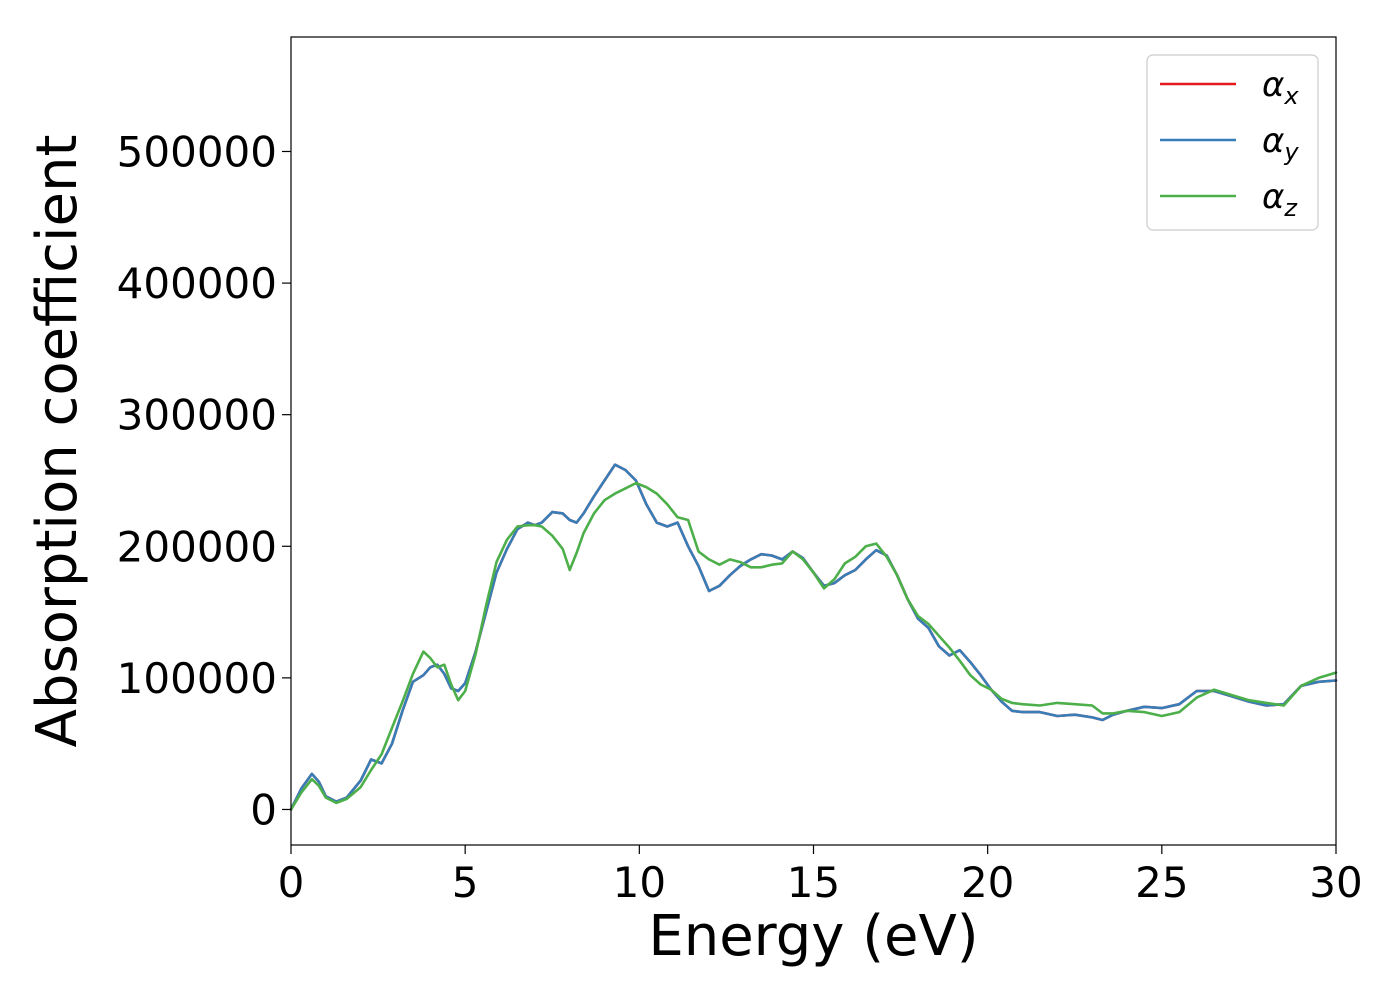  What do you see at coordinates (204, 480) in the screenshot?
I see `y-axis-ticks: 0 100000 200000 300000 400000 500000` at bounding box center [204, 480].